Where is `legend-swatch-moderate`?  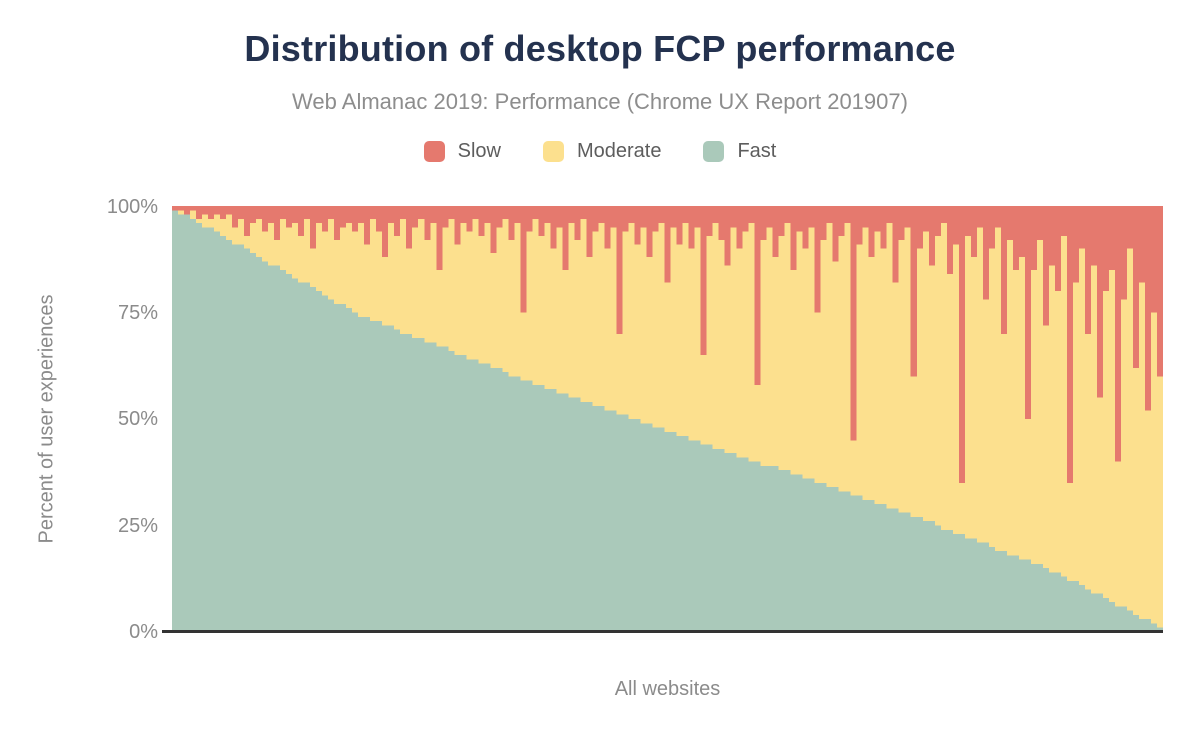
legend-swatch-moderate is located at coordinates (553, 151).